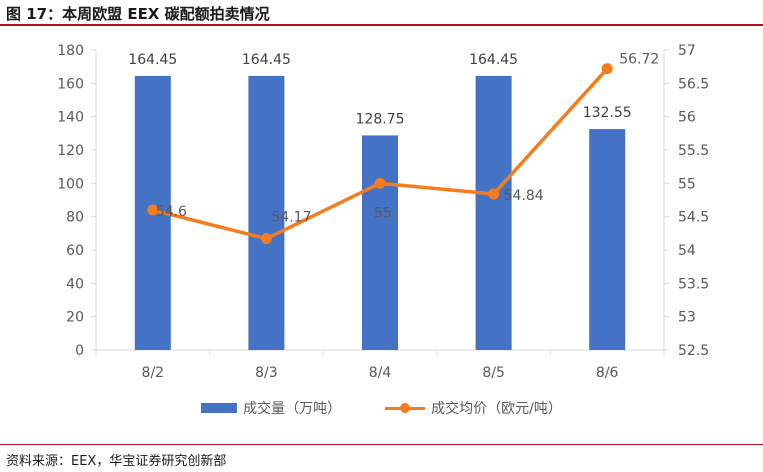 The width and height of the screenshot is (763, 472). I want to click on y-left-tick-label: 120, so click(70, 151).